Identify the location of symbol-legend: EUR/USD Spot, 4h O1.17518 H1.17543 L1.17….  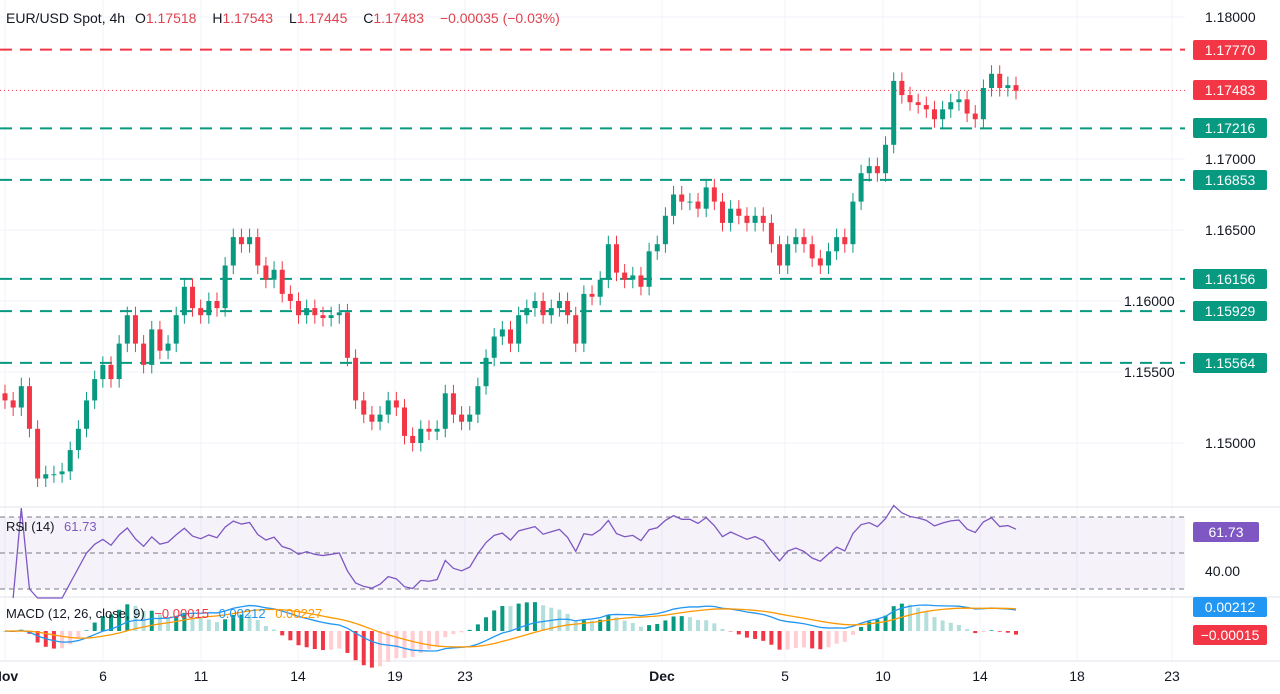
(286, 18).